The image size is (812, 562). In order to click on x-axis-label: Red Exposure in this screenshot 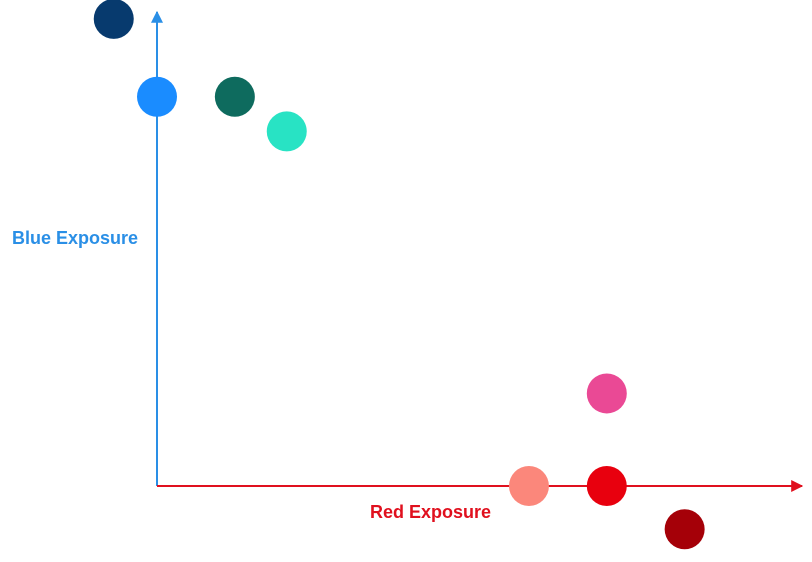, I will do `click(430, 512)`.